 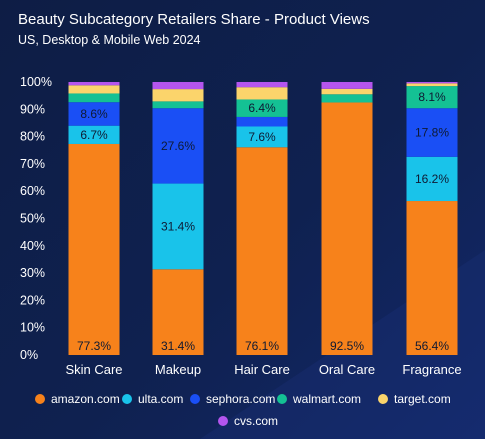 What do you see at coordinates (432, 346) in the screenshot?
I see `data-label: 56.4%` at bounding box center [432, 346].